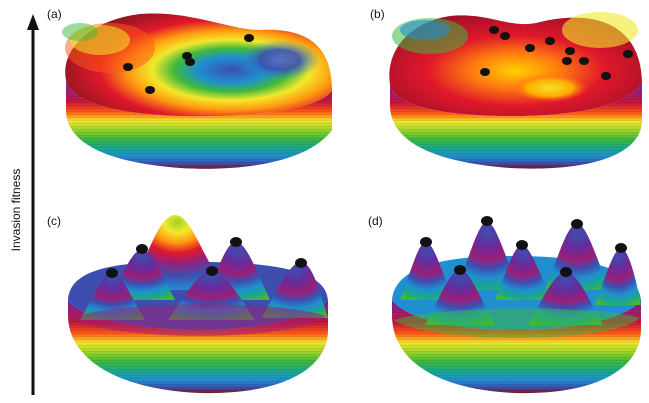 This screenshot has height=403, width=649. What do you see at coordinates (375, 221) in the screenshot?
I see `panel-d-label: (d)` at bounding box center [375, 221].